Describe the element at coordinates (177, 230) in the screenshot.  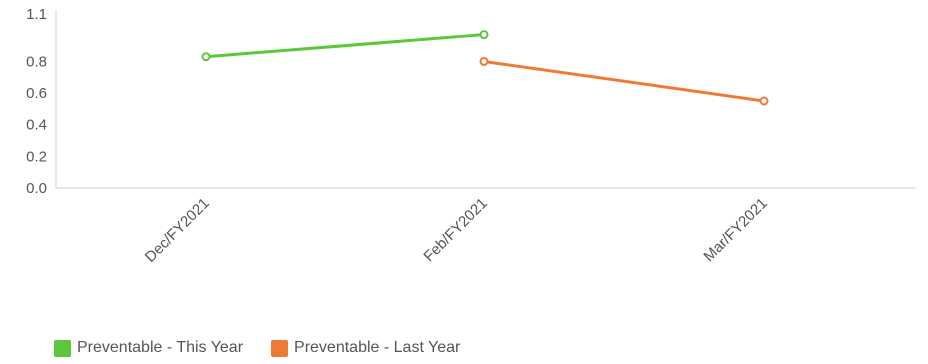
I see `x-tick-label: Dec/FY2021` at that location.